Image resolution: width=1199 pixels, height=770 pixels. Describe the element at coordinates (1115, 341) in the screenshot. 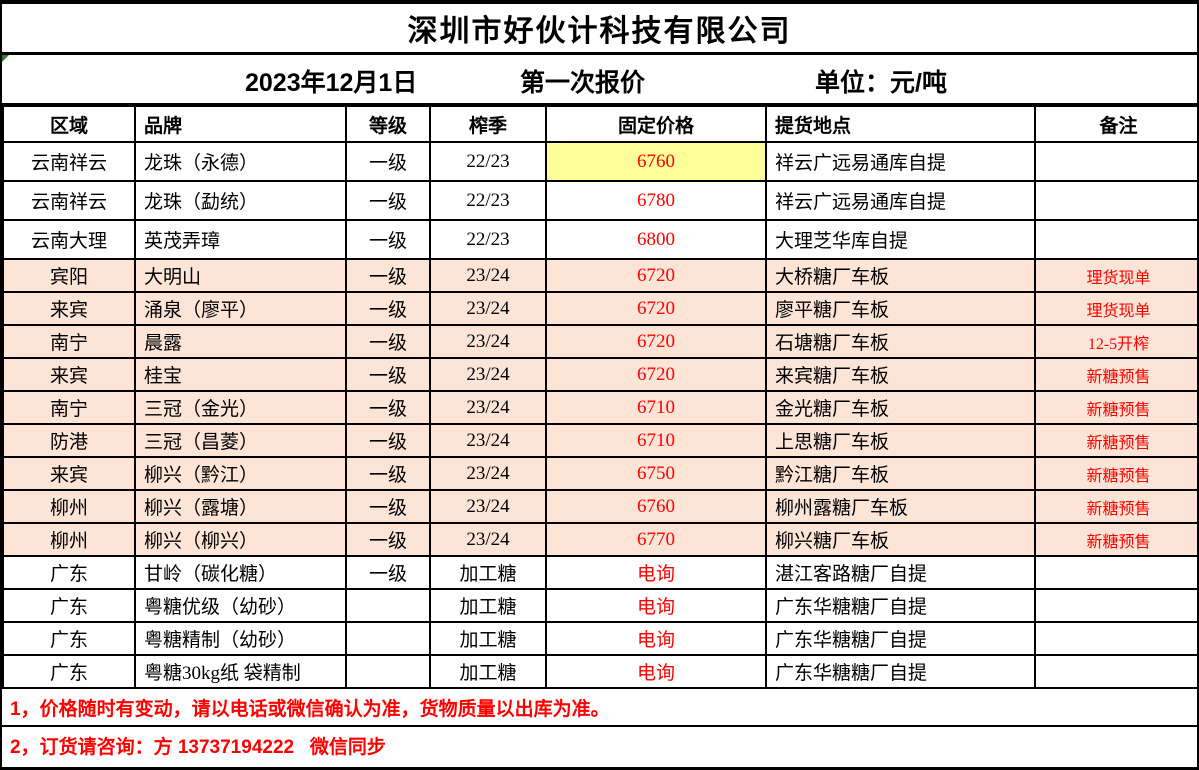

I see `cell-remark: 12-5开榨` at that location.